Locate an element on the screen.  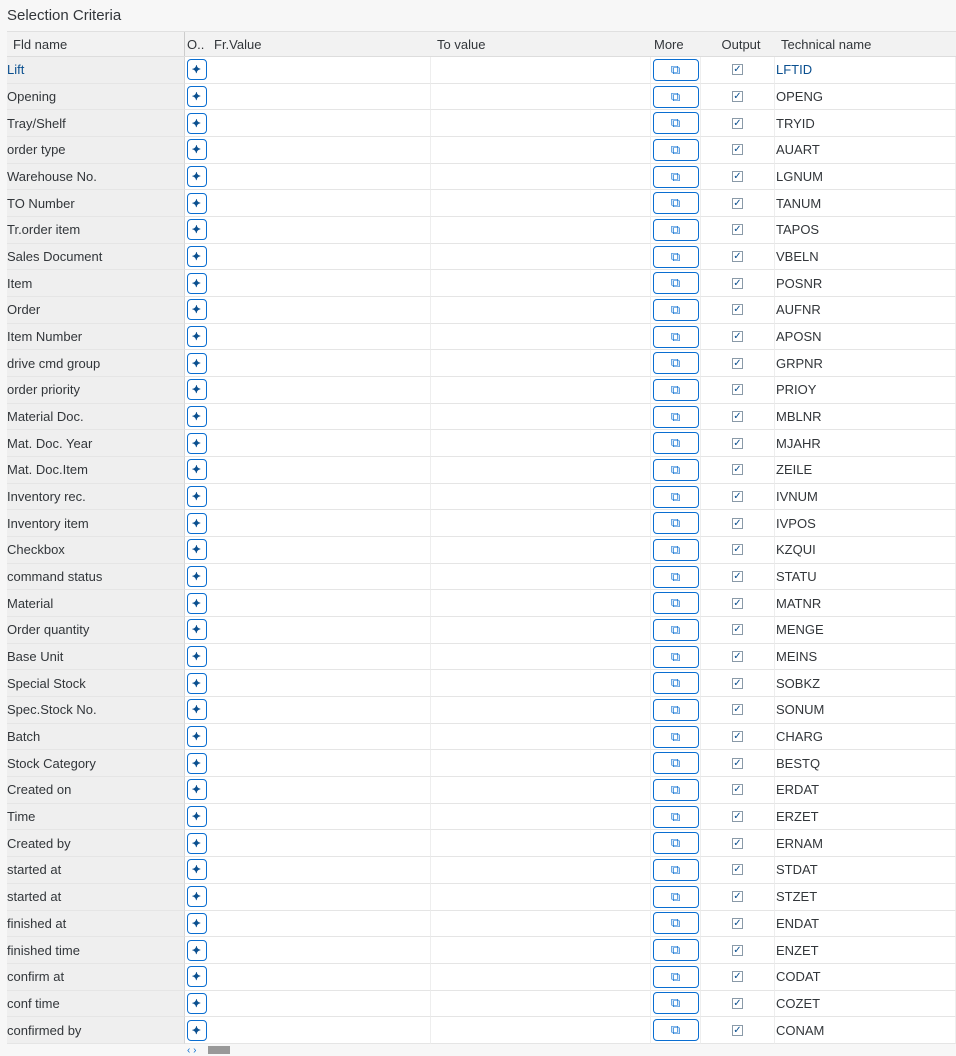
table-row: Tr.order item ⯌ ⧉ ✓ TAPOS is located at coordinates (481, 230).